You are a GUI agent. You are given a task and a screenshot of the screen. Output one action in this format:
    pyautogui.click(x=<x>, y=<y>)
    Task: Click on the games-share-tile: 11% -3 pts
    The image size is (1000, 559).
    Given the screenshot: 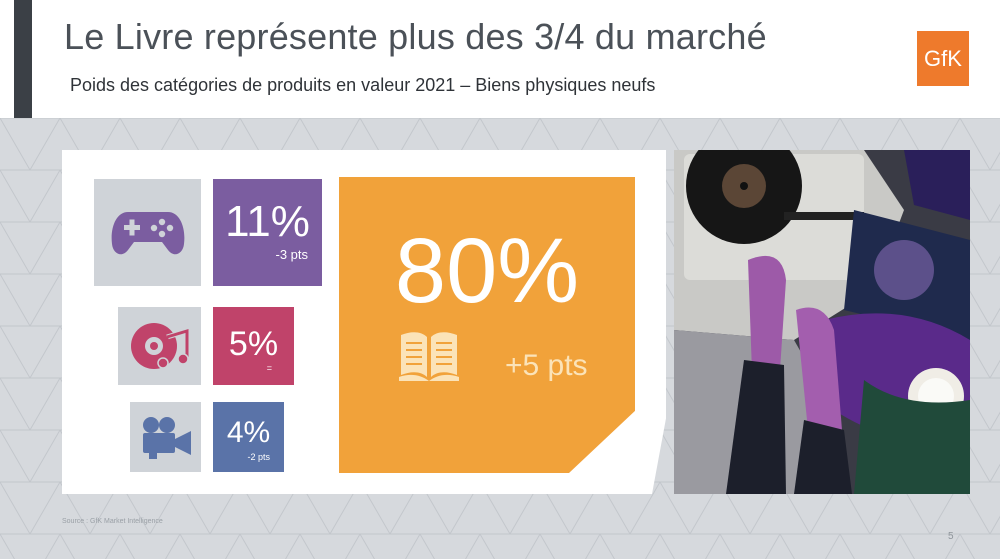 What is the action you would take?
    pyautogui.click(x=267, y=232)
    